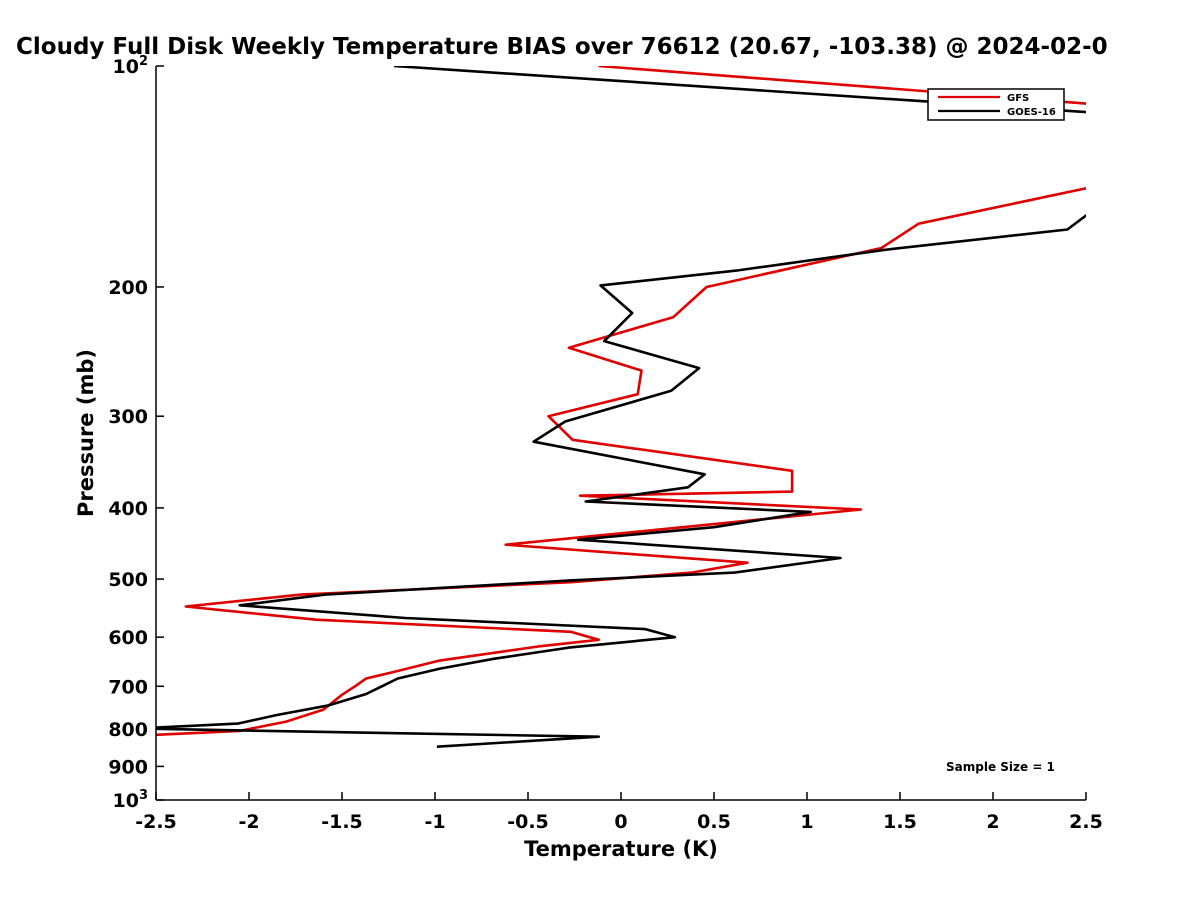  I want to click on y-tick-label: 300, so click(128, 417).